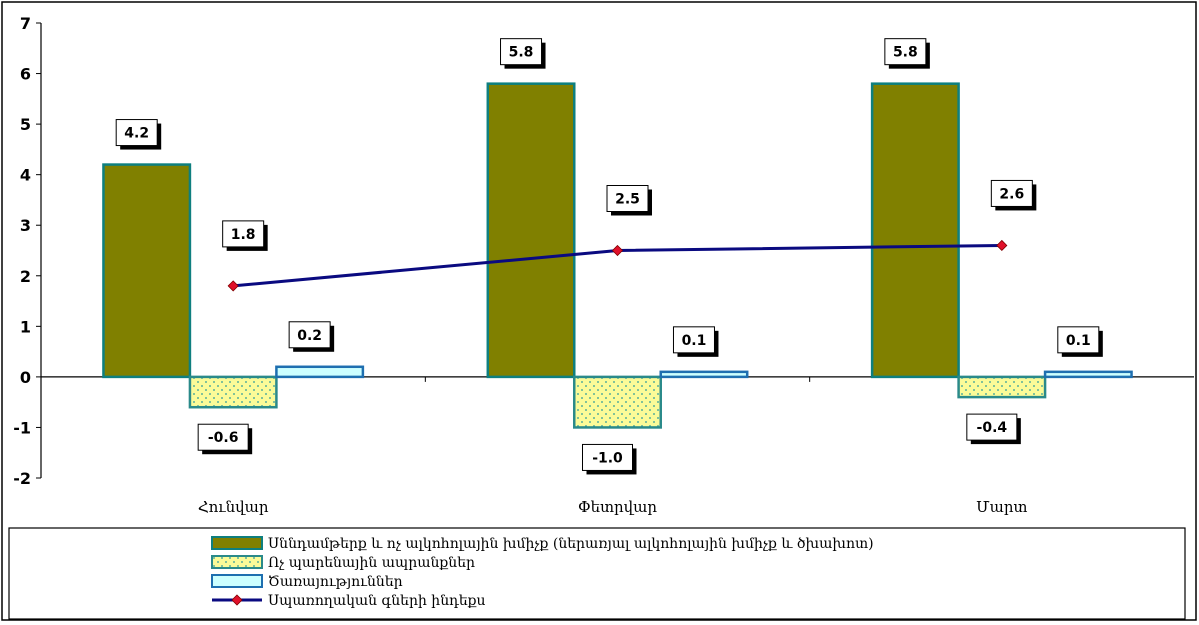 The width and height of the screenshot is (1199, 625). What do you see at coordinates (237, 600) in the screenshot?
I see `legend-marker` at bounding box center [237, 600].